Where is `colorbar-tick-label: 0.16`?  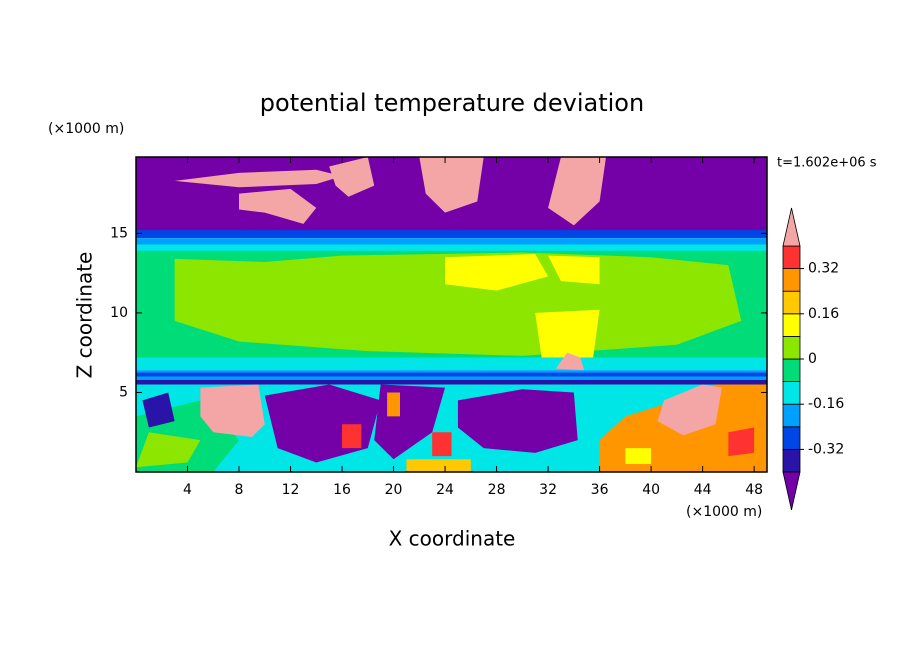
colorbar-tick-label: 0.16 is located at coordinates (823, 314).